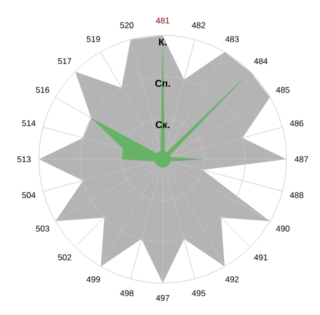 This screenshot has width=320, height=315. What do you see at coordinates (43, 90) in the screenshot?
I see `spoke-label: 516` at bounding box center [43, 90].